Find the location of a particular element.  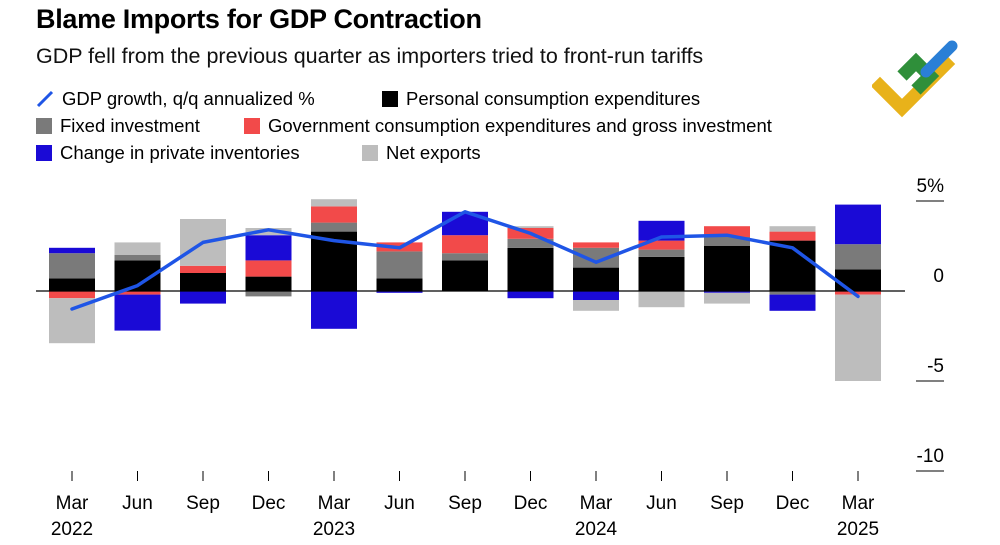

legend-label-net: Net exports is located at coordinates (433, 152).